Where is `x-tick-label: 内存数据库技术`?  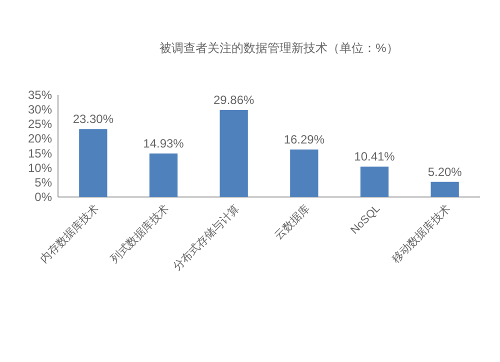
x-tick-label: 内存数据库技术 is located at coordinates (70, 234).